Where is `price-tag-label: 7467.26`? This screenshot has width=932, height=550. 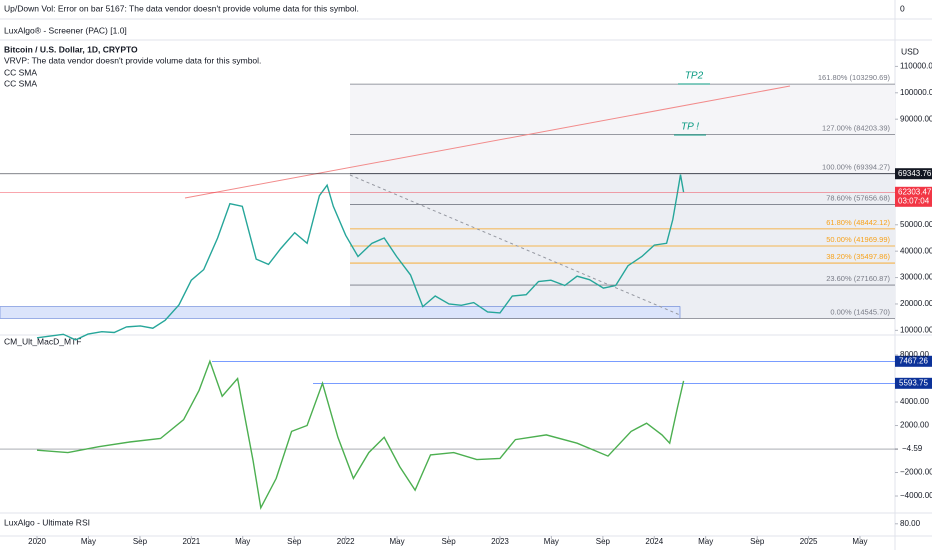 price-tag-label: 7467.26 is located at coordinates (913, 360).